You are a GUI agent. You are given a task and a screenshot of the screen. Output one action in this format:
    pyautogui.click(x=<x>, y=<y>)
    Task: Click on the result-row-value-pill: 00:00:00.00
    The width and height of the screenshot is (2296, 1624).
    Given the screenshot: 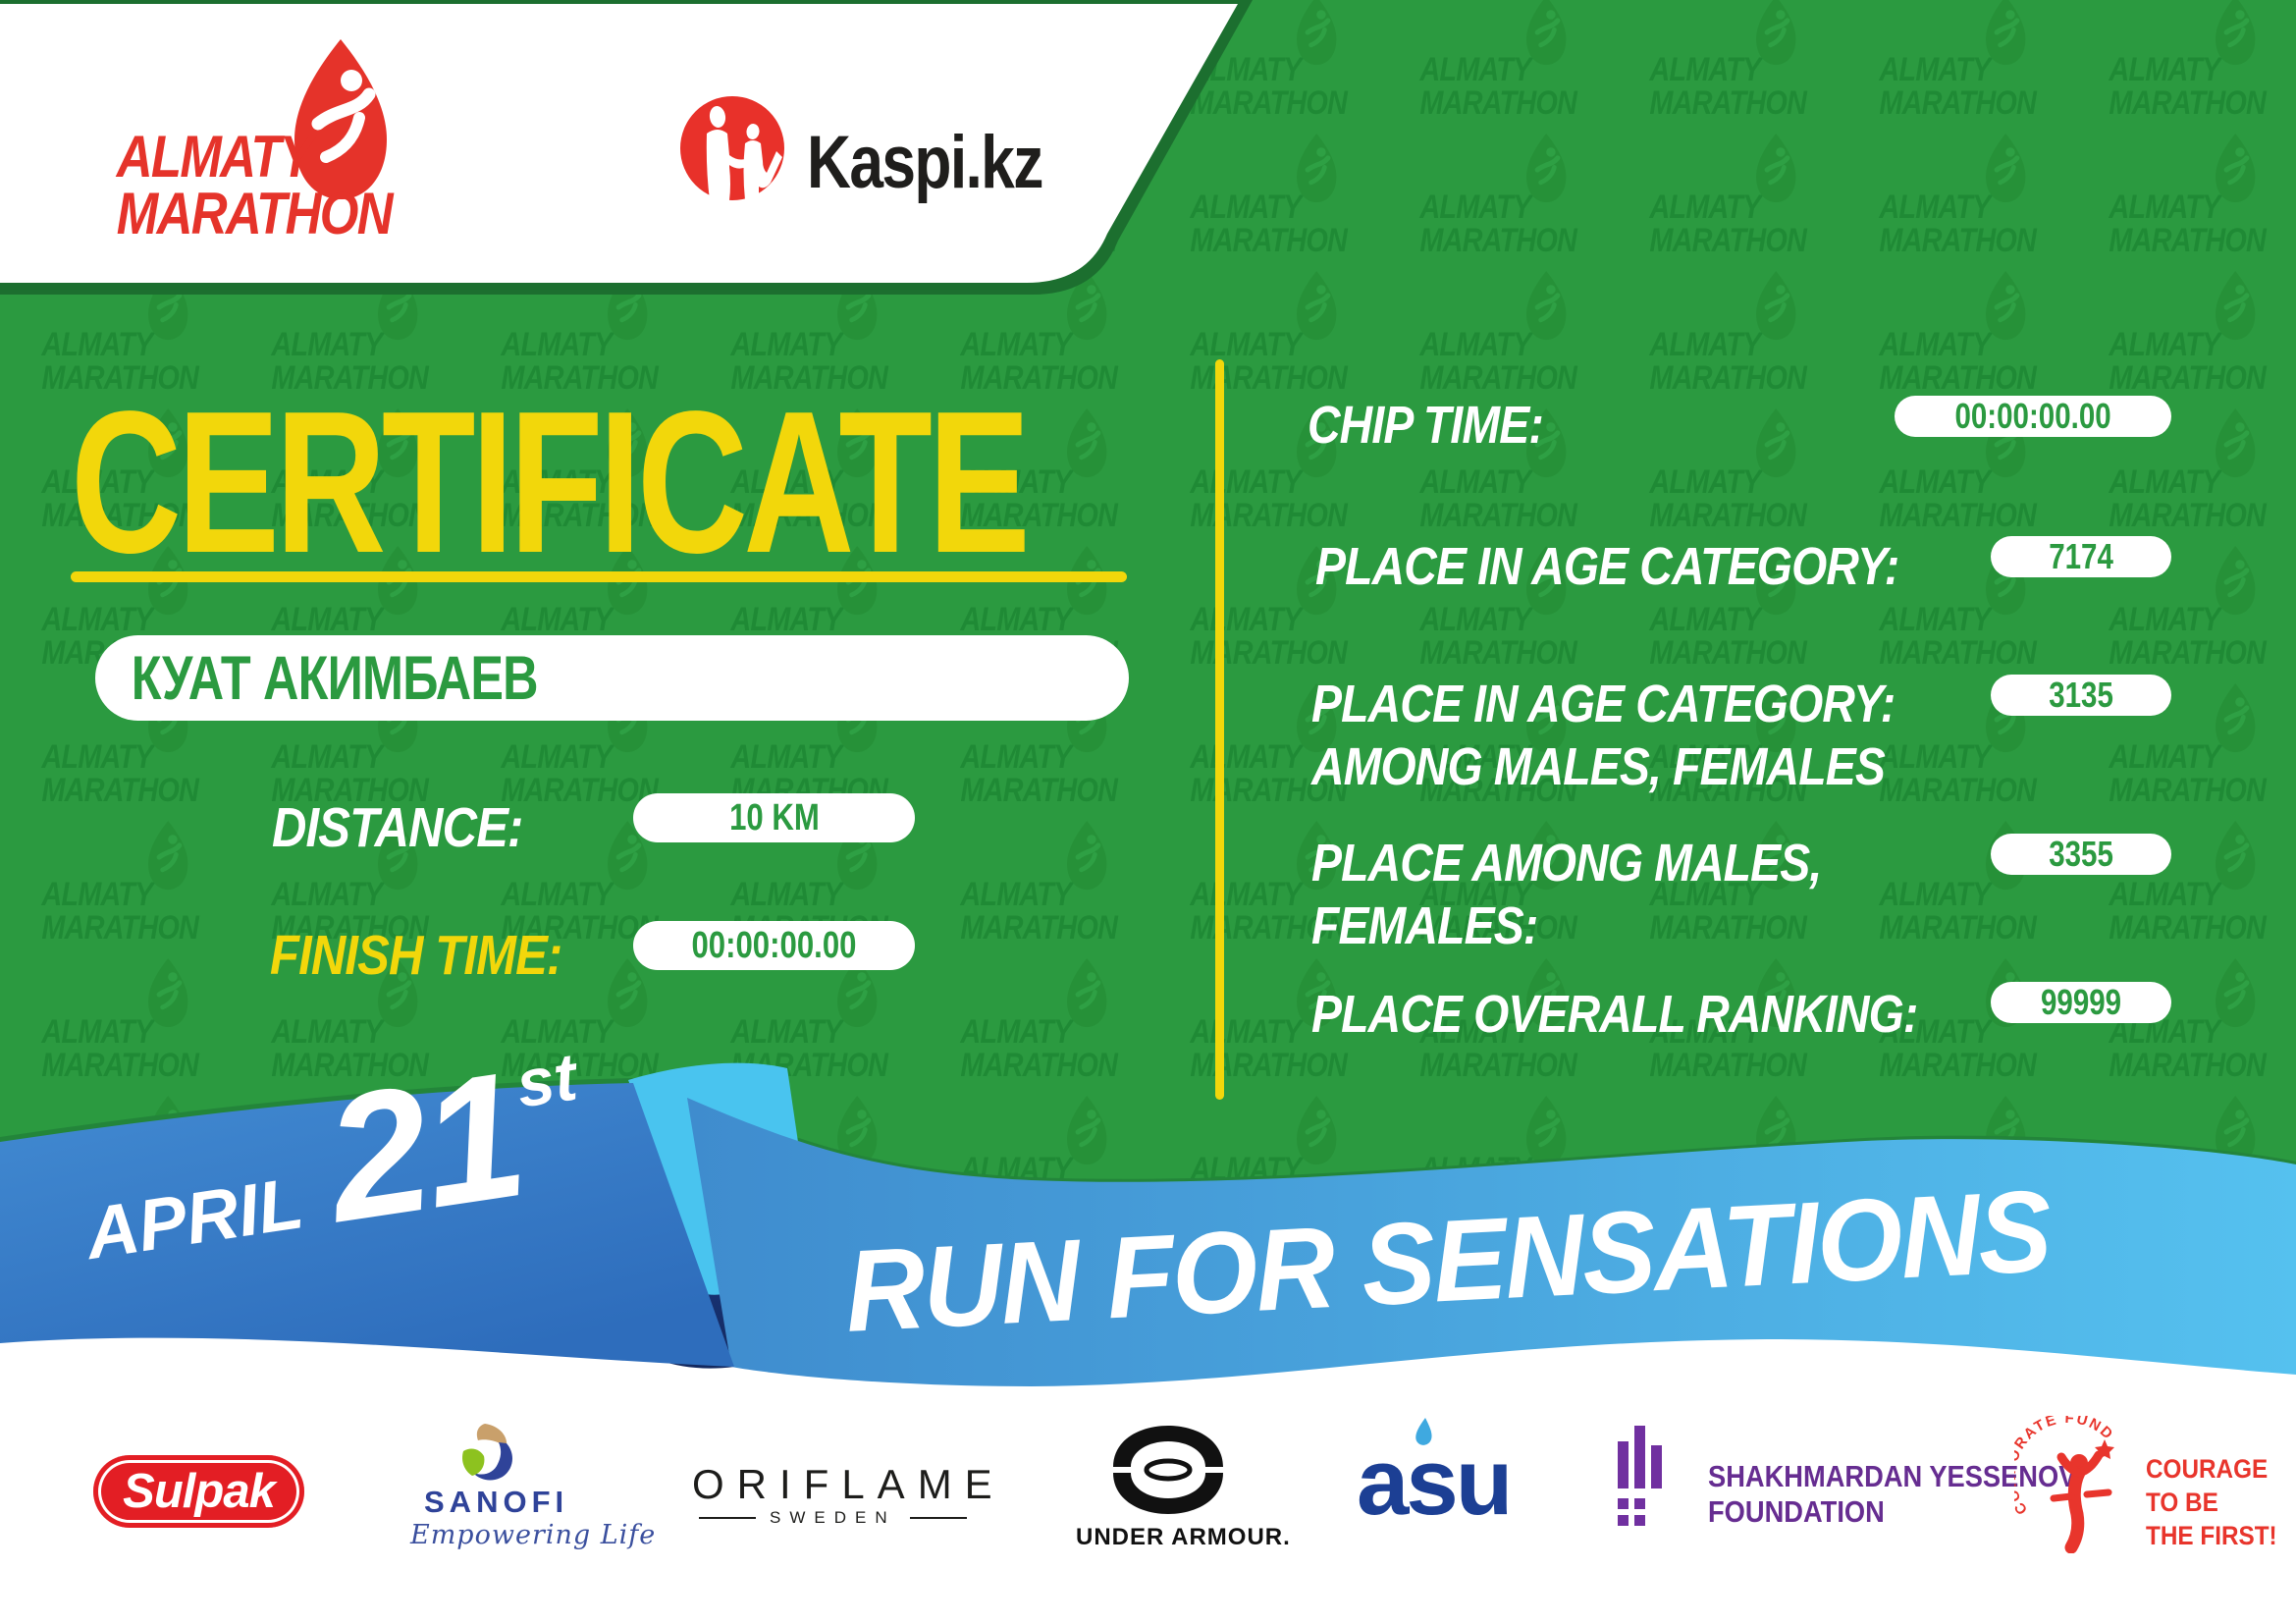 What is the action you would take?
    pyautogui.click(x=2033, y=416)
    